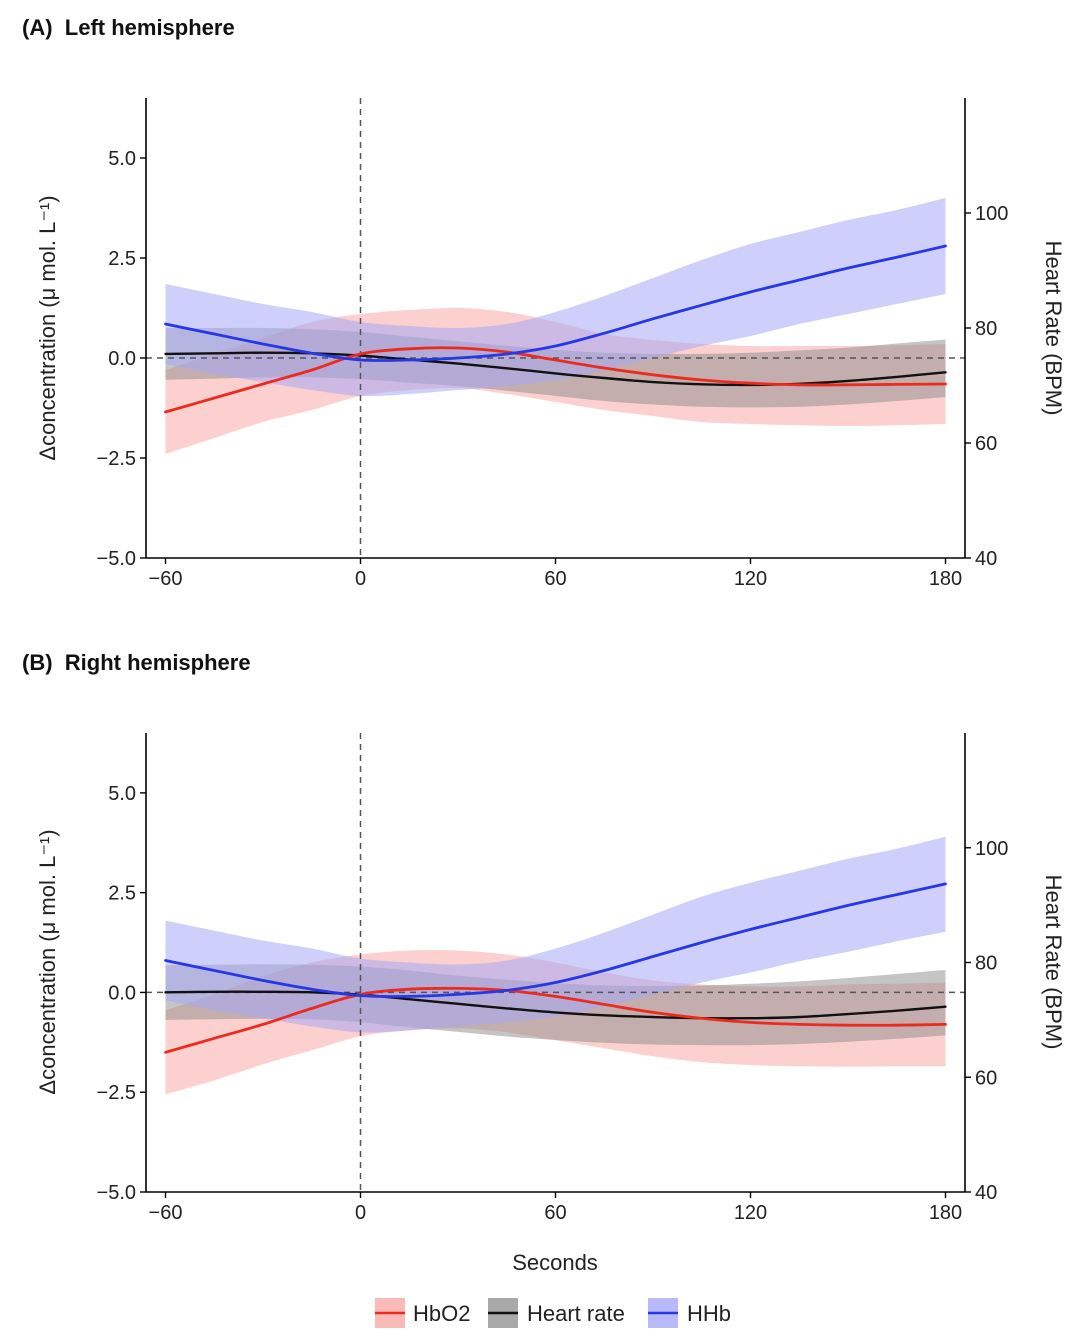  Describe the element at coordinates (441, 1313) in the screenshot. I see `legend-label-hbo2: HbO2` at that location.